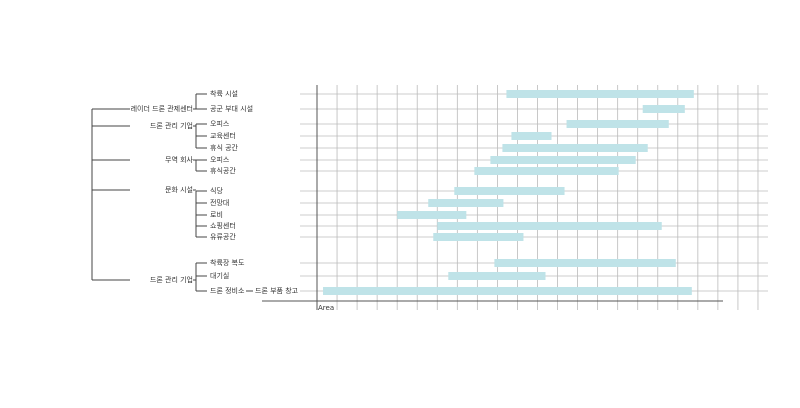 The width and height of the screenshot is (800, 408). What do you see at coordinates (223, 170) in the screenshot?
I see `item-label: 휴식공간` at bounding box center [223, 170].